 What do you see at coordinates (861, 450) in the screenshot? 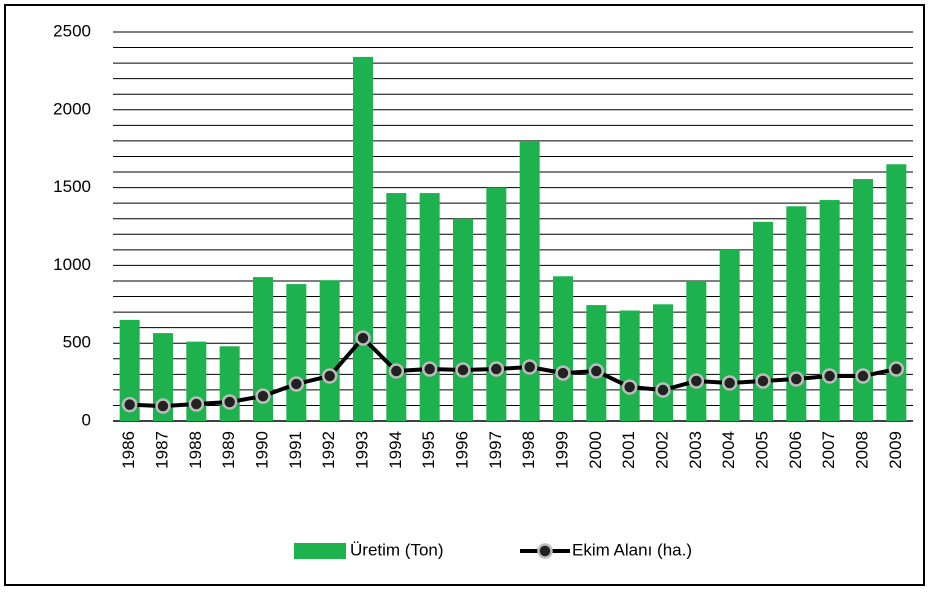
I see `x-tick-label: 2008` at bounding box center [861, 450].